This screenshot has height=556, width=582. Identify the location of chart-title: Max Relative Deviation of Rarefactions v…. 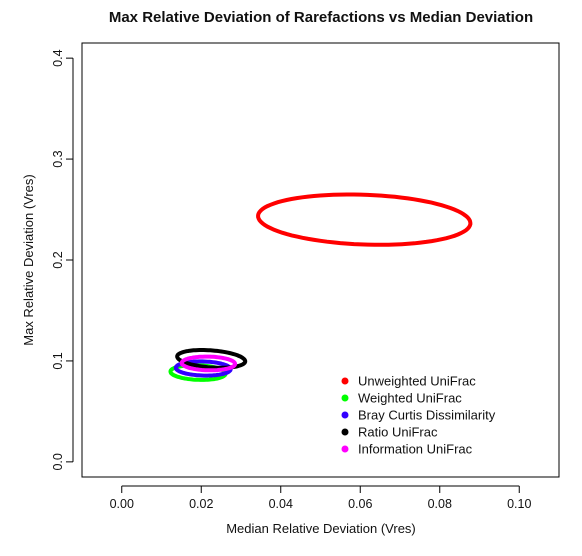
(321, 17).